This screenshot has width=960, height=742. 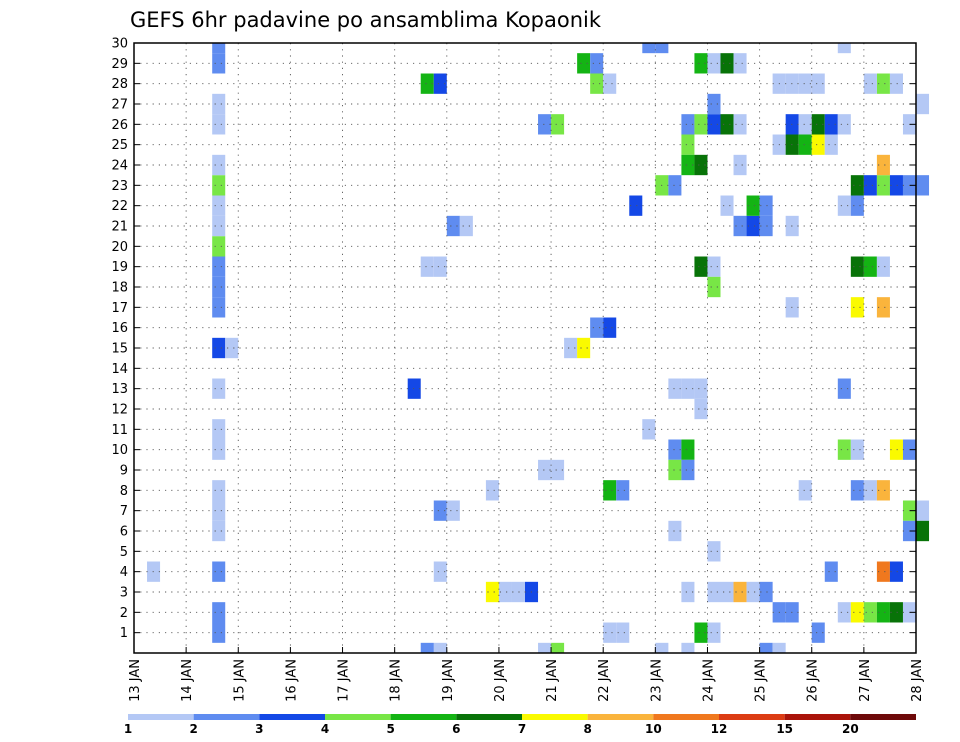 What do you see at coordinates (124, 593) in the screenshot?
I see `y-tick-label: 3` at bounding box center [124, 593].